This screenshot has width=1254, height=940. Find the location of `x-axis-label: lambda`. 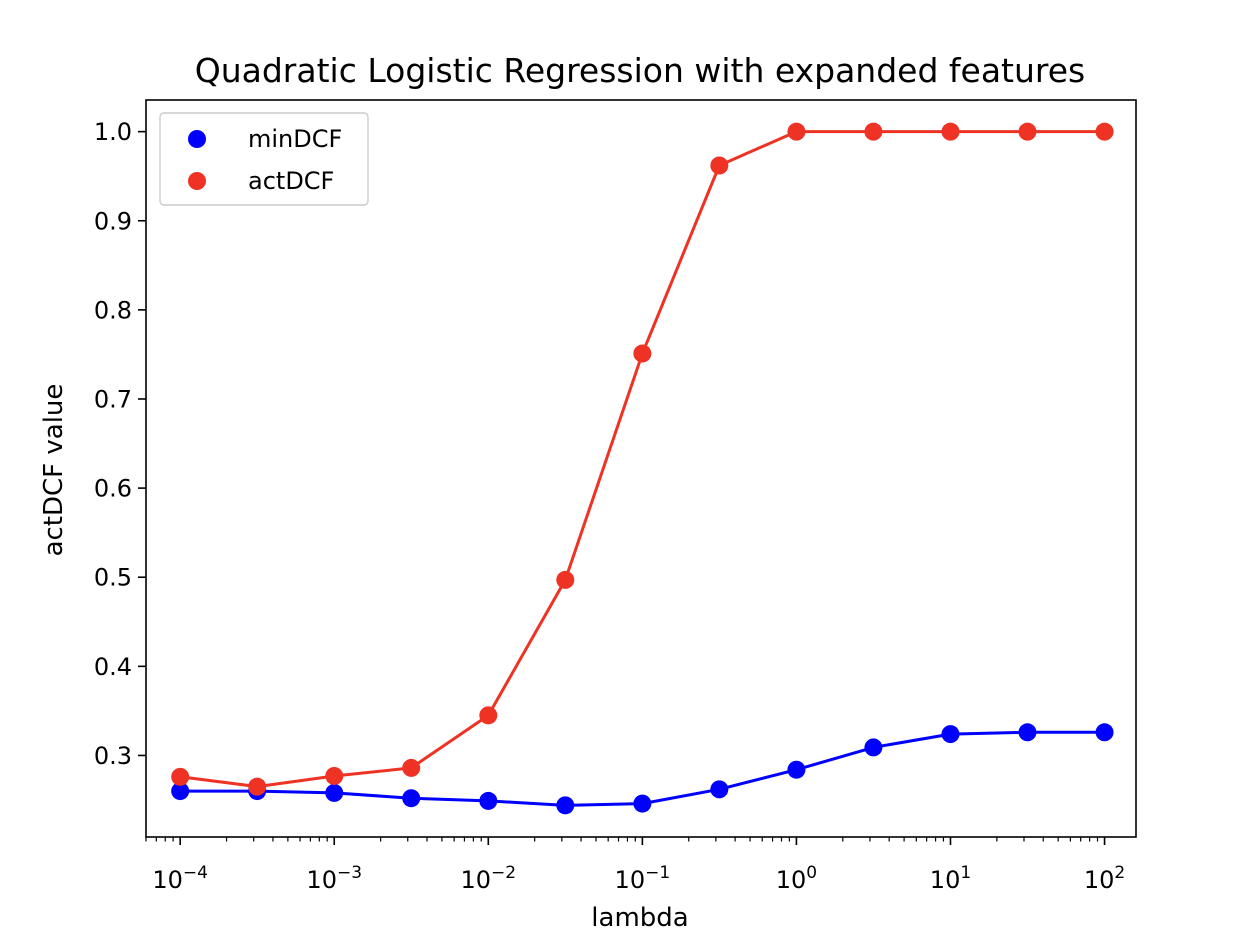

x-axis-label: lambda is located at coordinates (639, 918).